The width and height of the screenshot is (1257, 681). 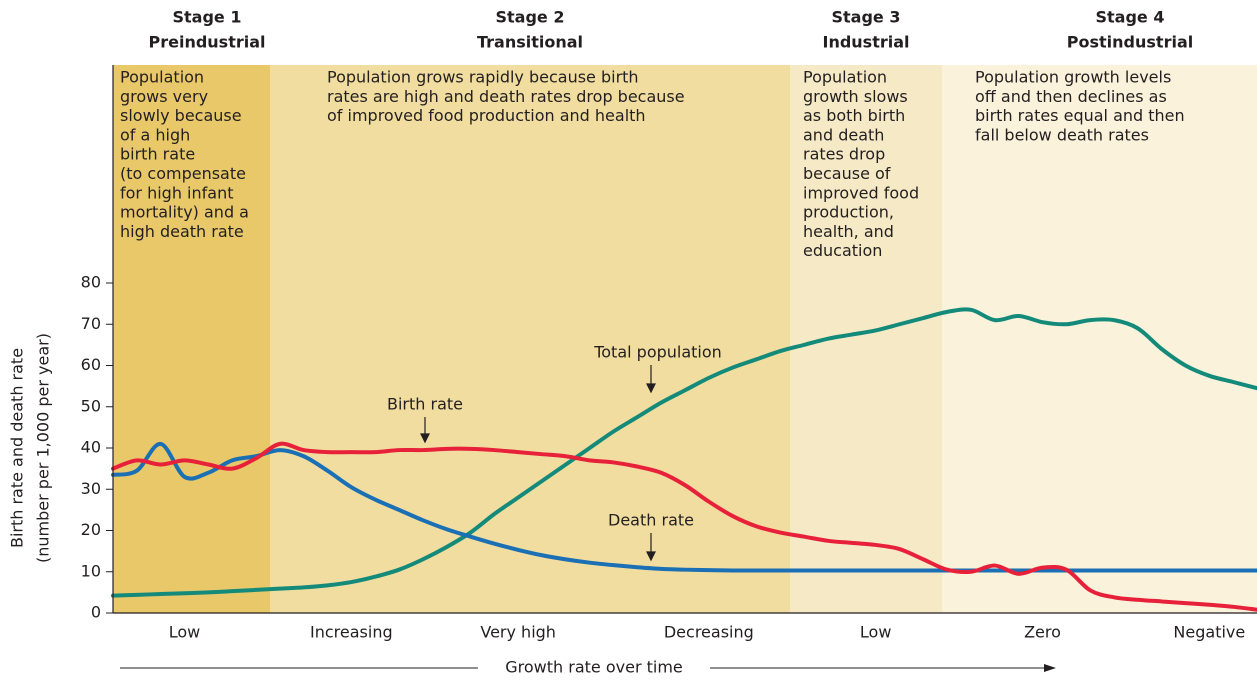 What do you see at coordinates (91, 570) in the screenshot?
I see `y-tick-label: 10` at bounding box center [91, 570].